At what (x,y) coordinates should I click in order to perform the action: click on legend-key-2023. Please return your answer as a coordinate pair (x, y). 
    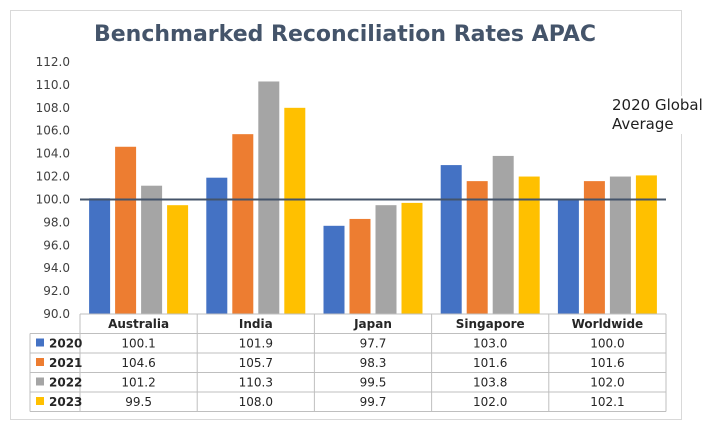
    Looking at the image, I should click on (40, 401).